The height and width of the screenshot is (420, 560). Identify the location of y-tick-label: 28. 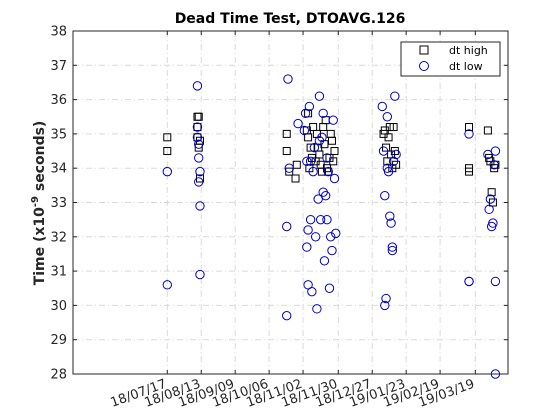
(58, 375).